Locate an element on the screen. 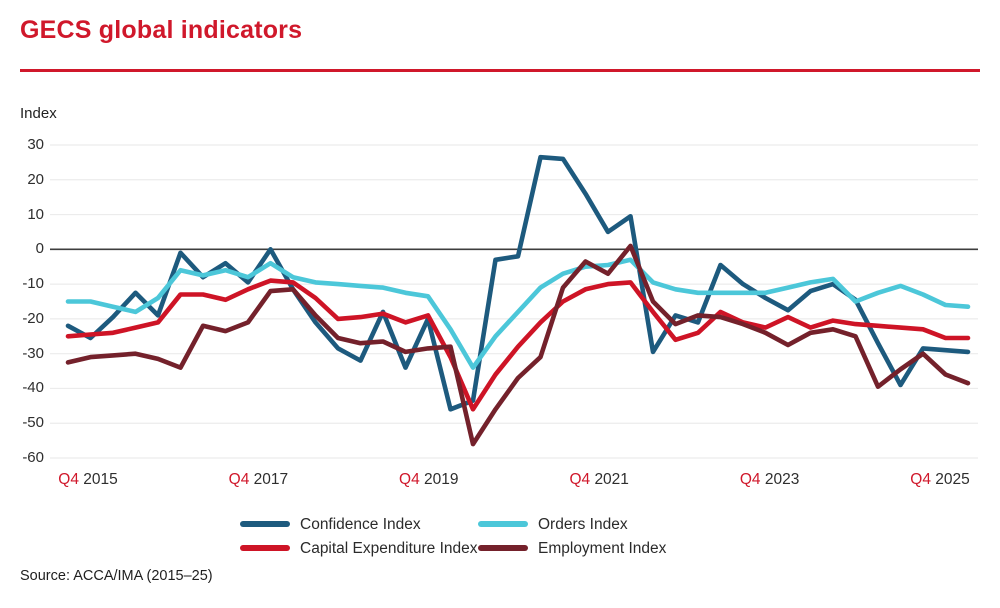 This screenshot has width=1000, height=608. legend-swatch-confidence is located at coordinates (265, 524).